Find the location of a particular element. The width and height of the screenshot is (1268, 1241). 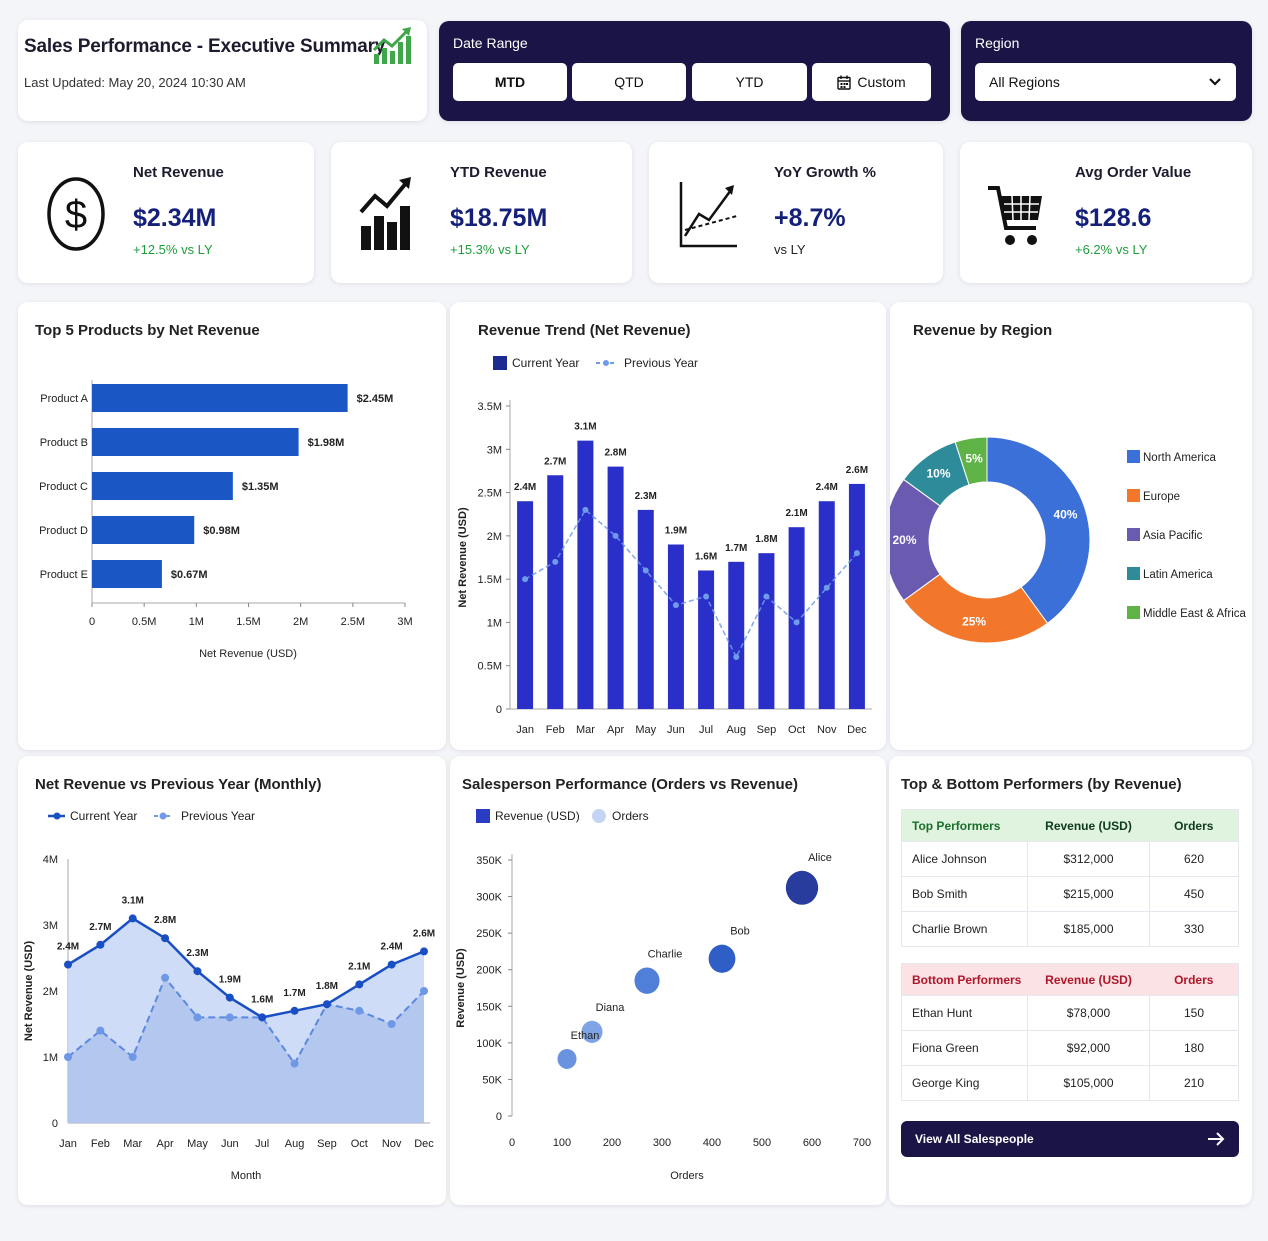

x-tick-label: Nov is located at coordinates (392, 1144).